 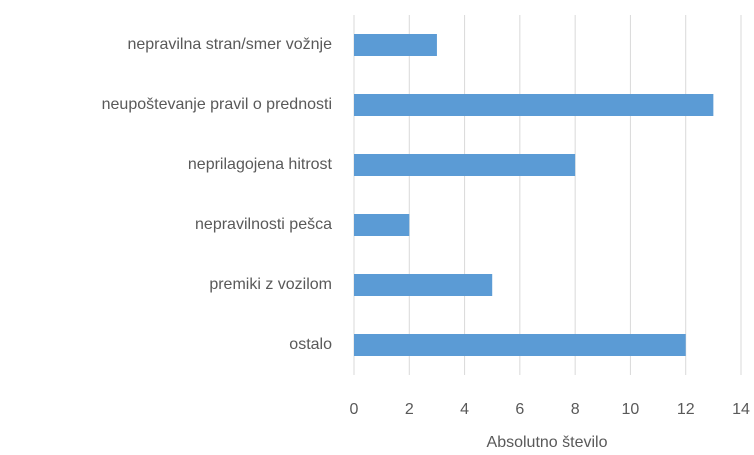 What do you see at coordinates (270, 284) in the screenshot?
I see `y-tick-label: premiki z vozilom` at bounding box center [270, 284].